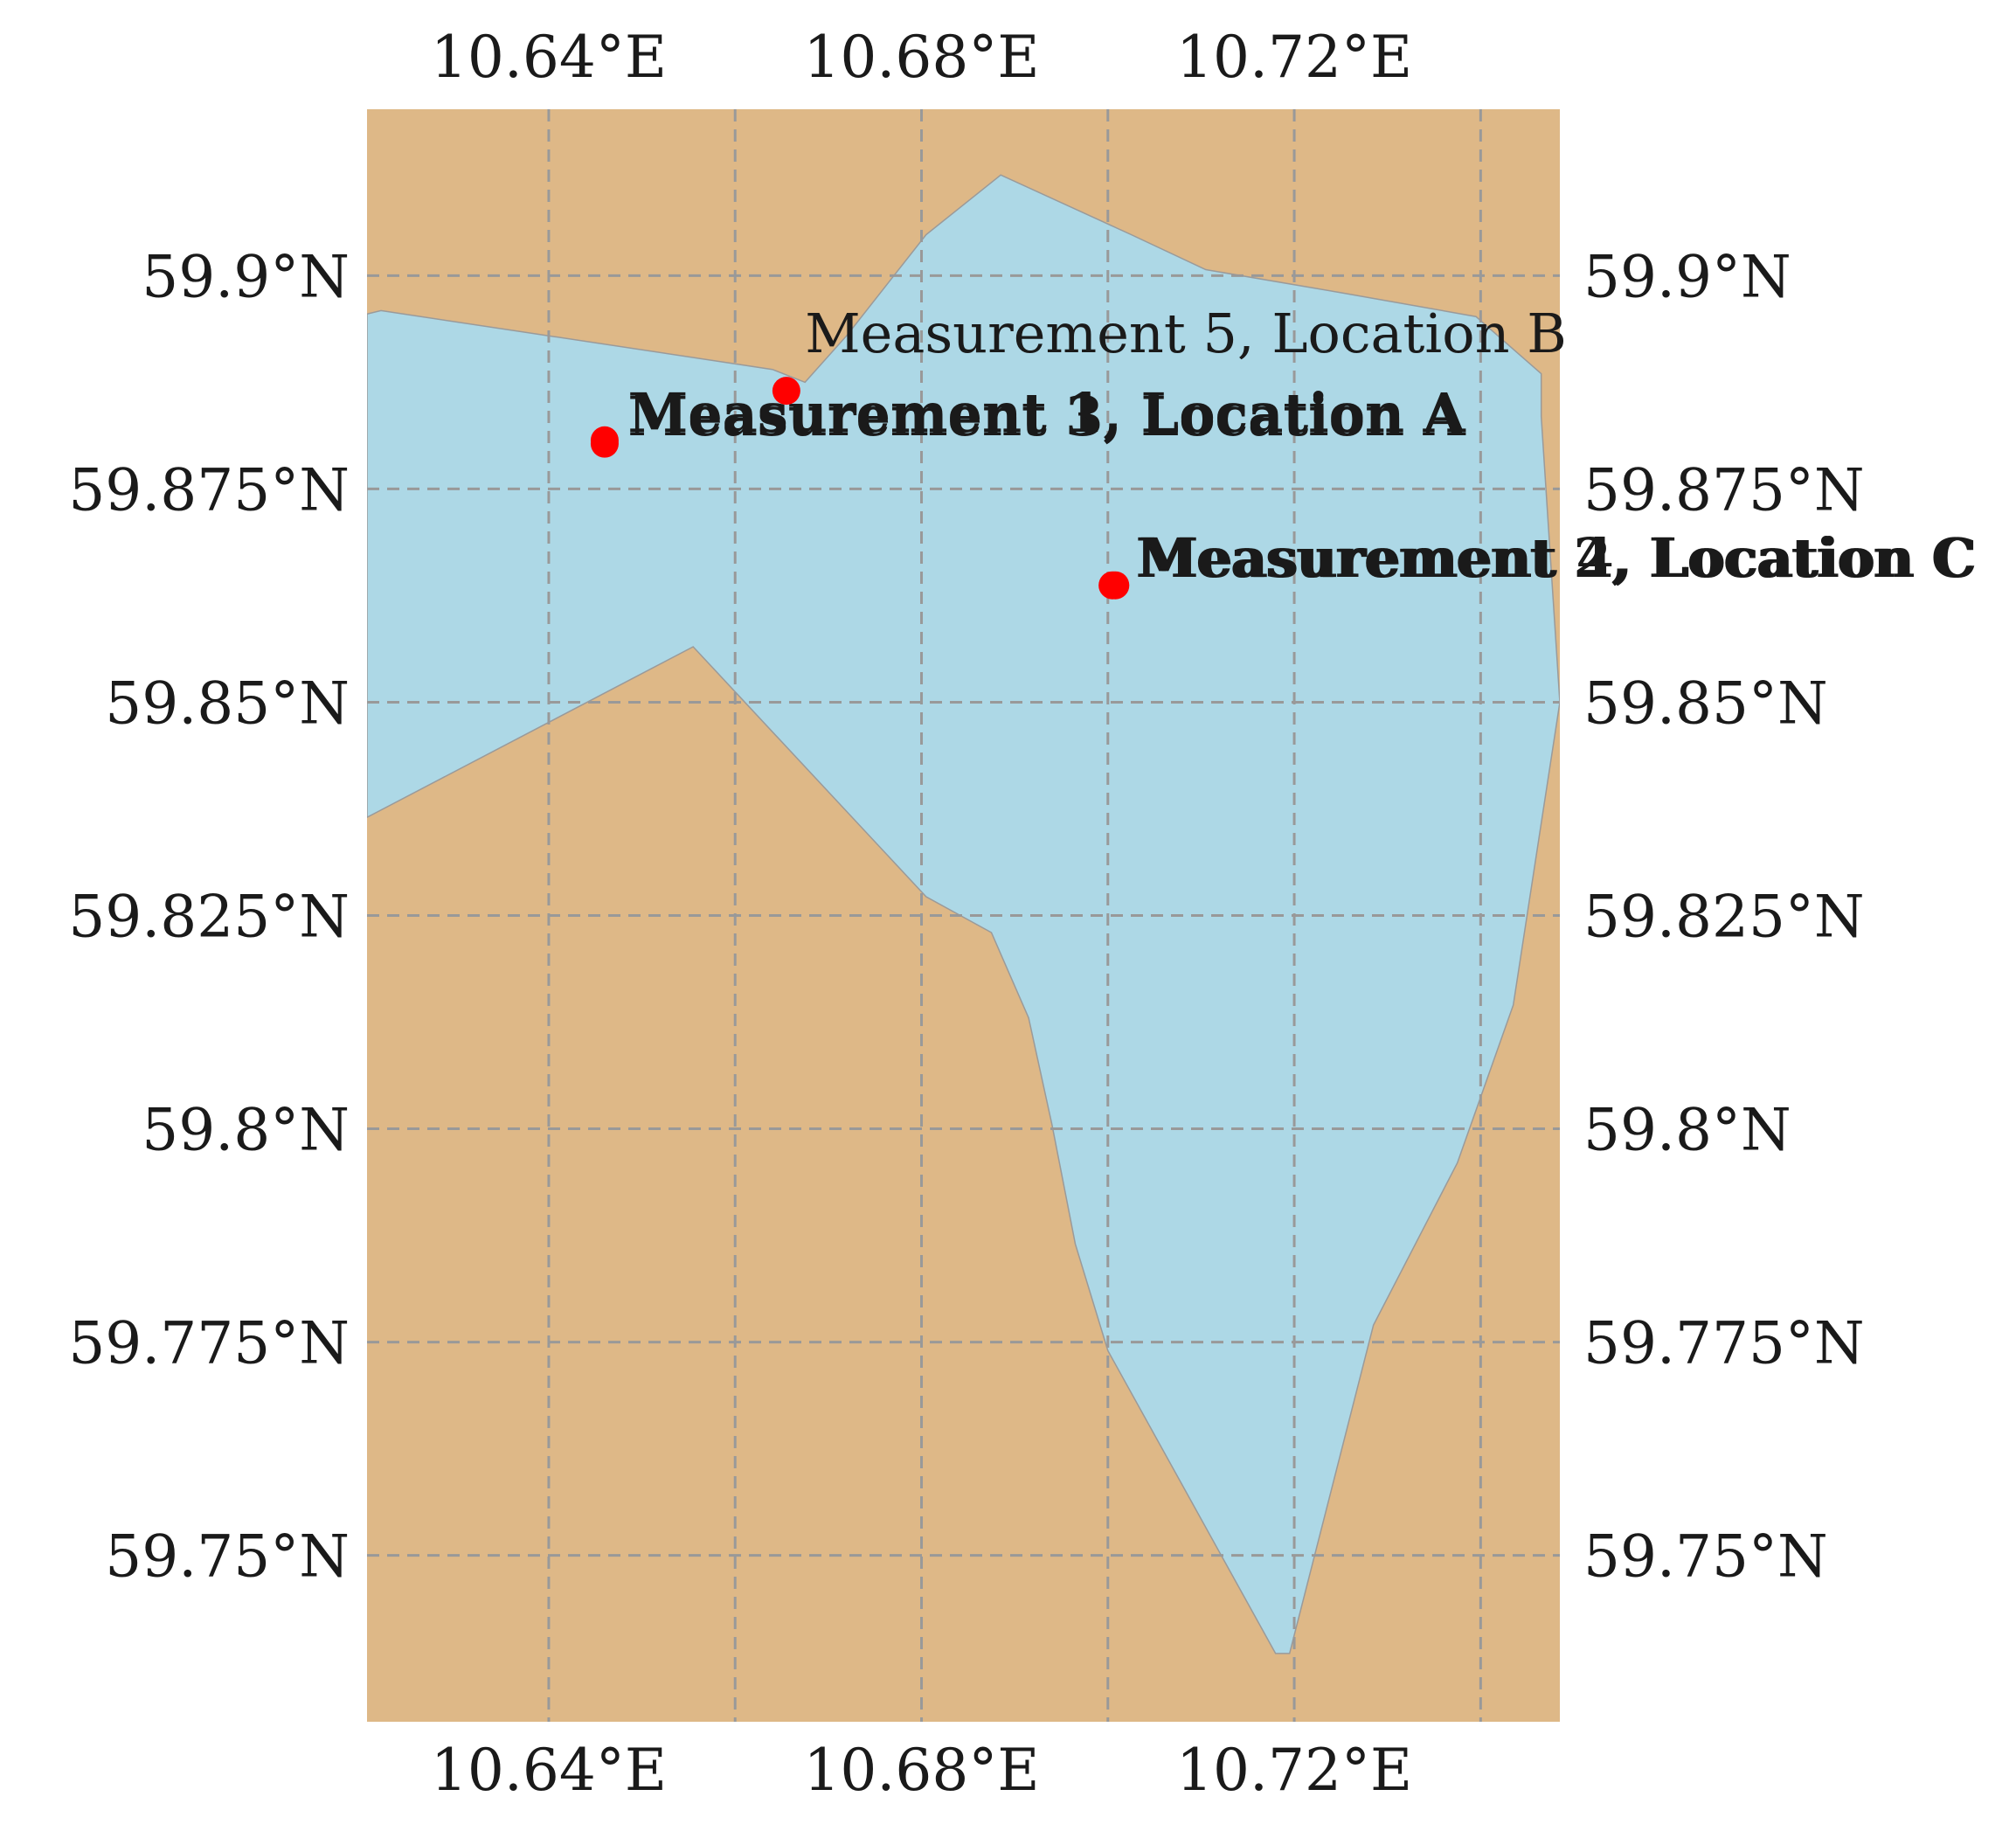  Describe the element at coordinates (1687, 276) in the screenshot. I see `y-tick-label-right: 59.9°N` at that location.